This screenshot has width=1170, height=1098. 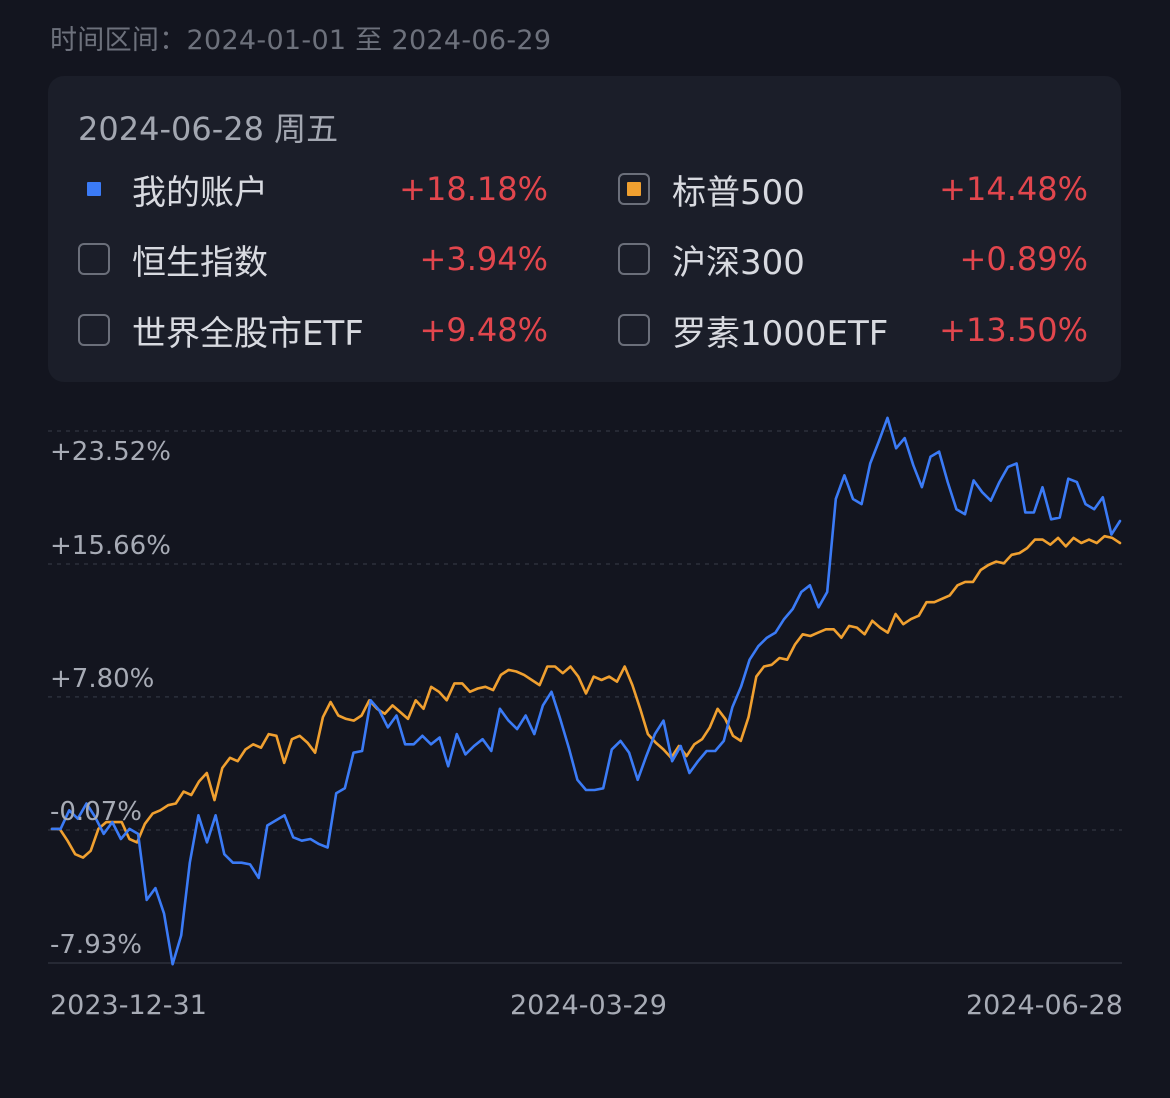 I want to click on x-tick-label: 2024-06-28, so click(x=1044, y=1005).